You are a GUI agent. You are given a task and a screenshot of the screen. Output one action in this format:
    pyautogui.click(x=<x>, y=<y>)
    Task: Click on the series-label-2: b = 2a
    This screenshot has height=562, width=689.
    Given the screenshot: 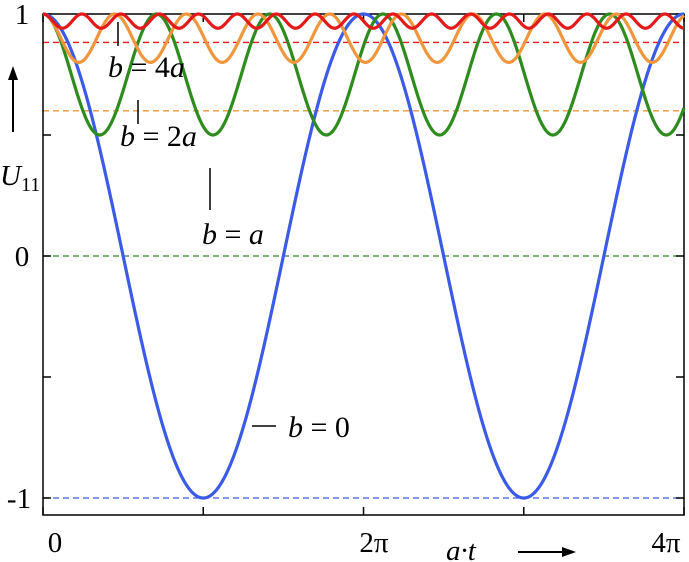 What is the action you would take?
    pyautogui.click(x=158, y=136)
    